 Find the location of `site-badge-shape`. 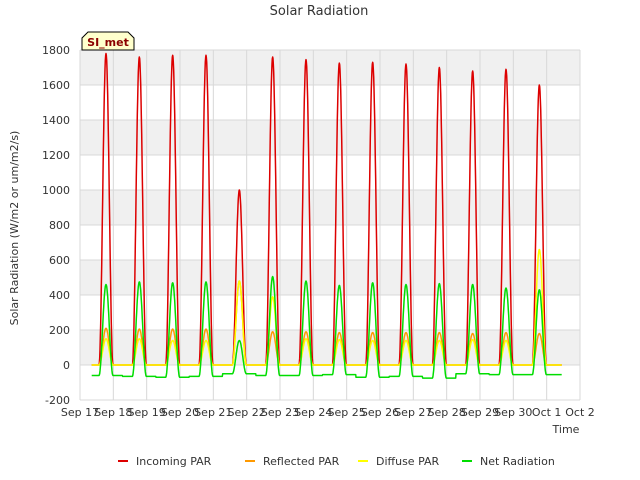

site-badge-shape is located at coordinates (108, 41).